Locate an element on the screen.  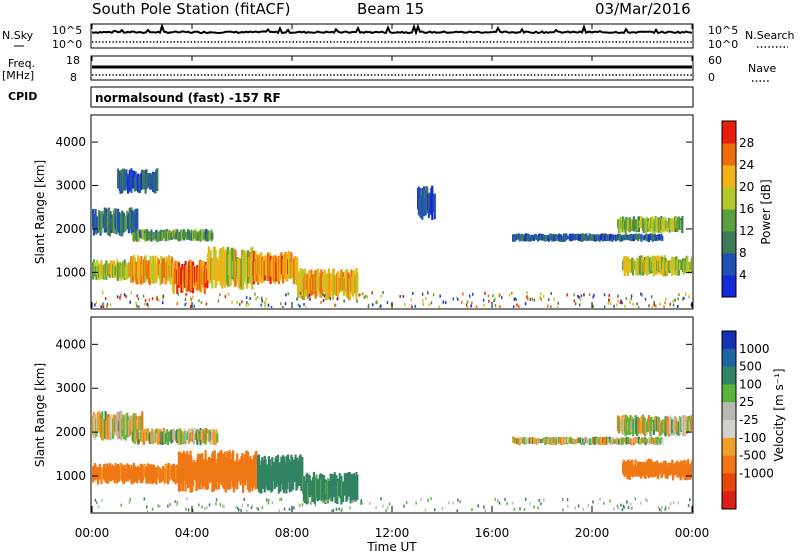
x-tick-label: 04:00 is located at coordinates (192, 533).